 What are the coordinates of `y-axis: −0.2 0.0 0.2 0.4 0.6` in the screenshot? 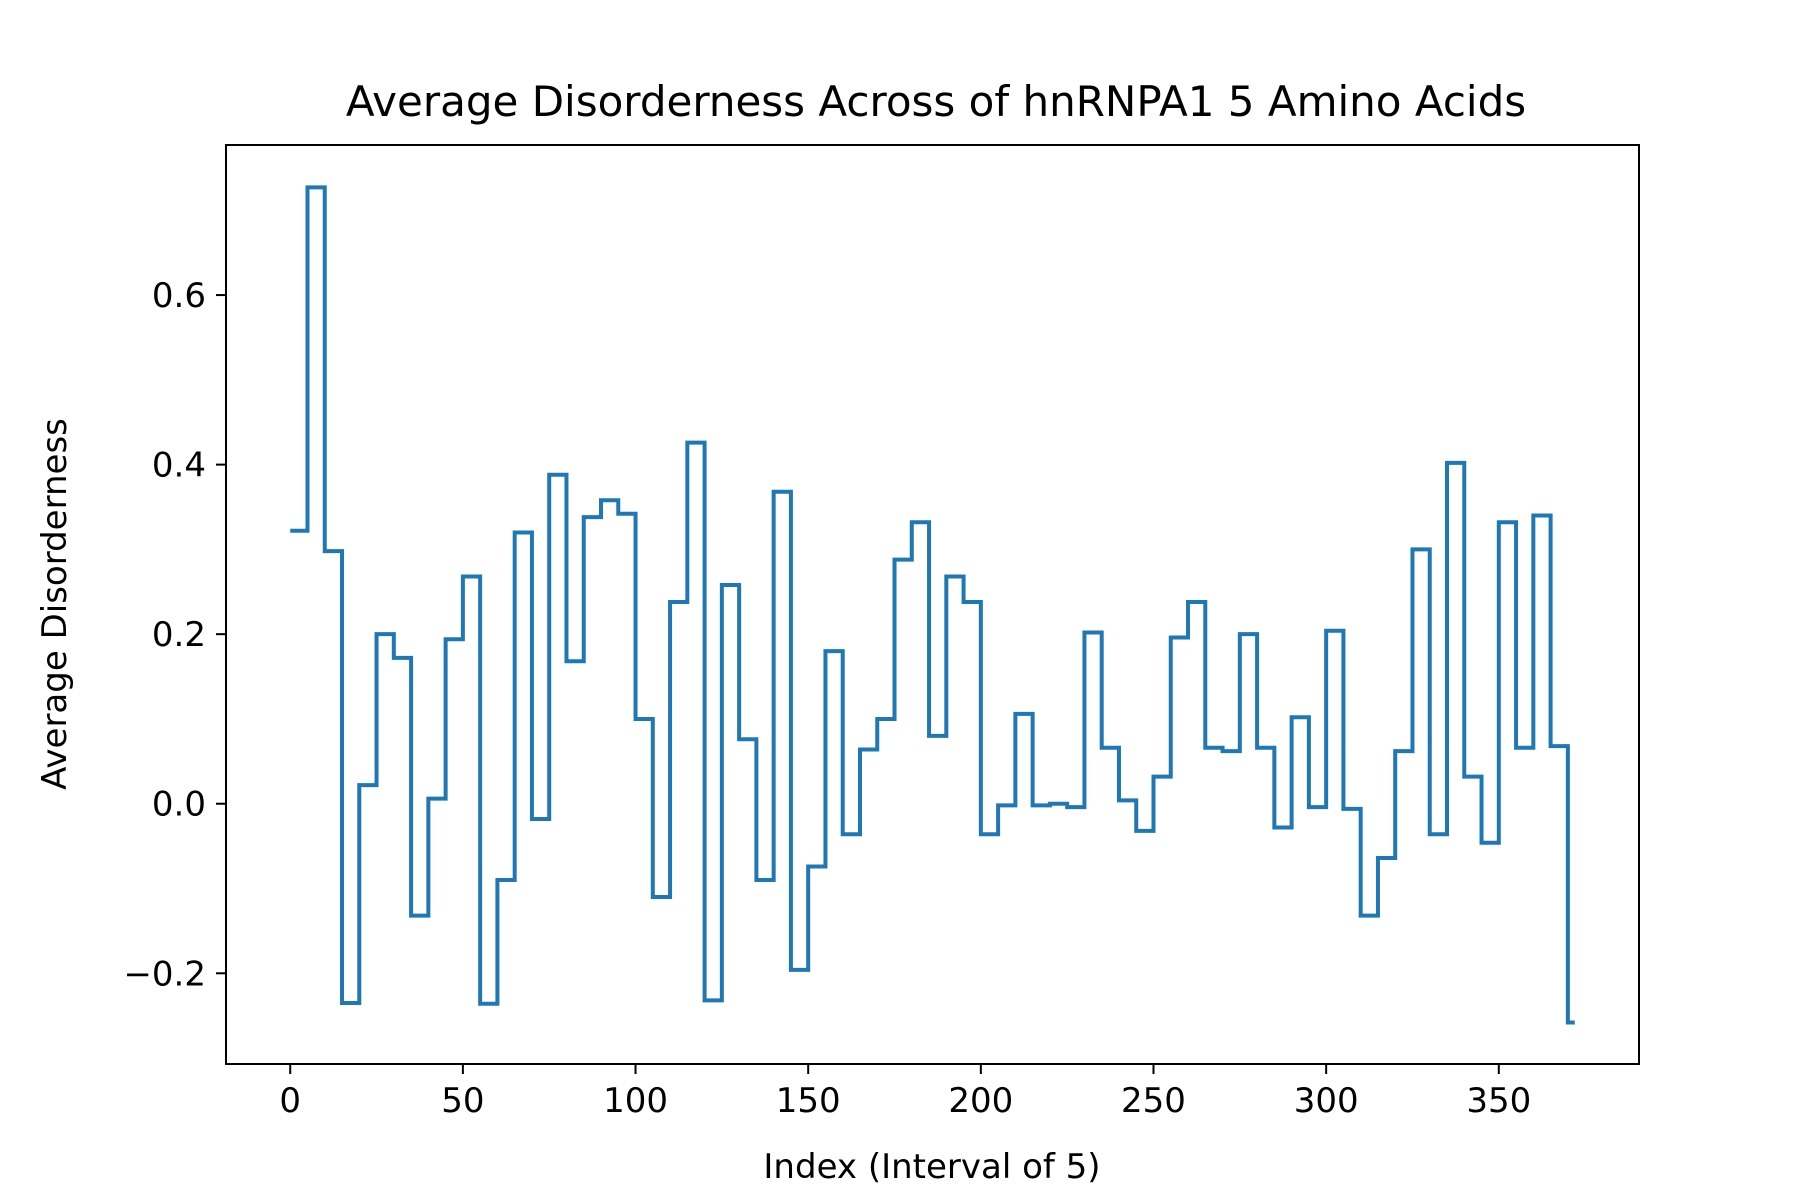 It's located at (174, 635).